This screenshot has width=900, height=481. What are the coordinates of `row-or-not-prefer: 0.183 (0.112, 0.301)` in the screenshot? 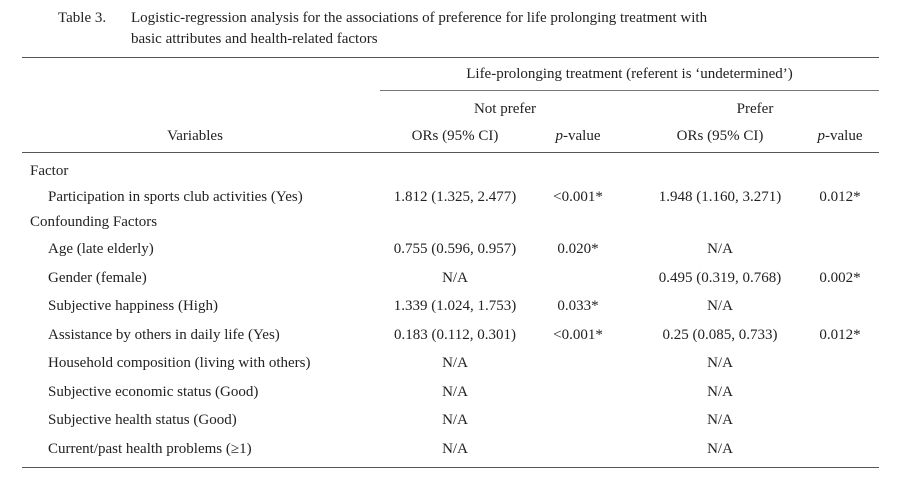 It's located at (455, 335).